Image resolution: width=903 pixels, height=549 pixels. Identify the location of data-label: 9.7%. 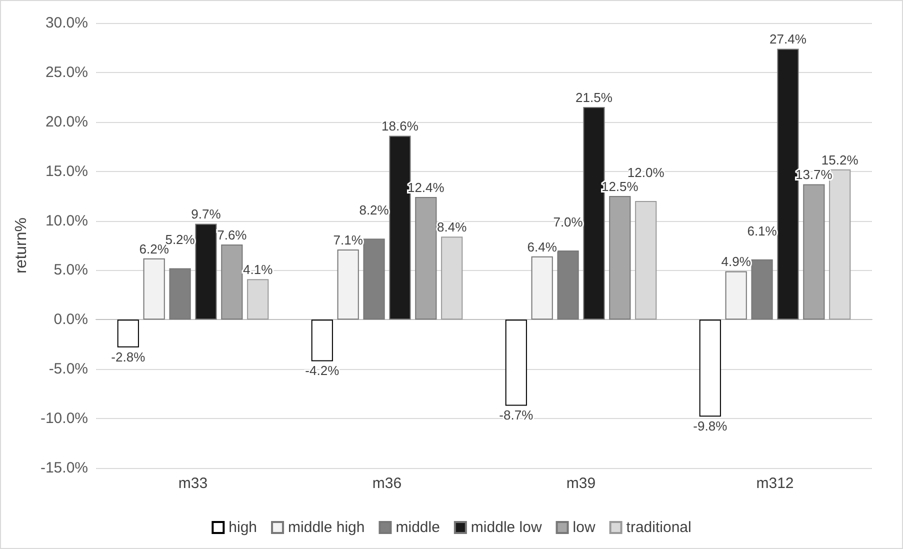
(206, 214).